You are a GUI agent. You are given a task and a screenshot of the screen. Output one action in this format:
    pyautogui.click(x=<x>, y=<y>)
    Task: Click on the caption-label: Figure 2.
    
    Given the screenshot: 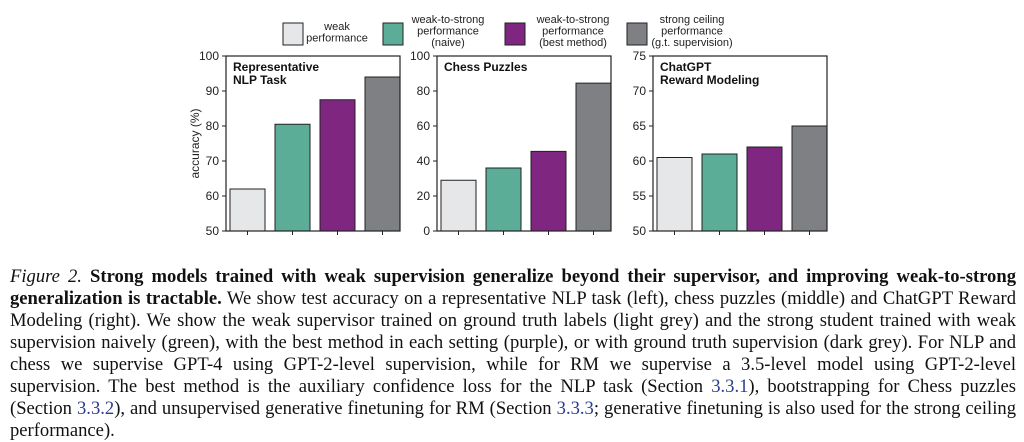 What is the action you would take?
    pyautogui.click(x=46, y=276)
    